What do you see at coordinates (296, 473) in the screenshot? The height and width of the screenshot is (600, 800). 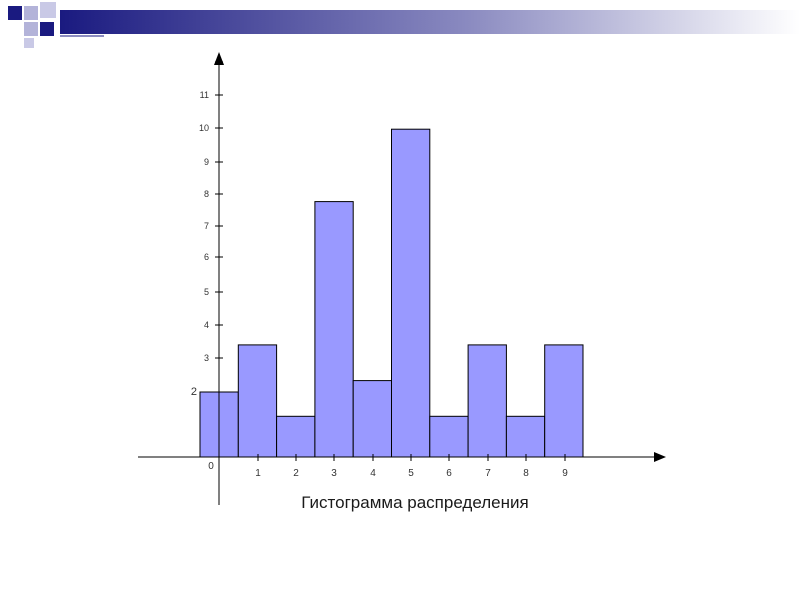 I see `x-tick-label-2: 2` at bounding box center [296, 473].